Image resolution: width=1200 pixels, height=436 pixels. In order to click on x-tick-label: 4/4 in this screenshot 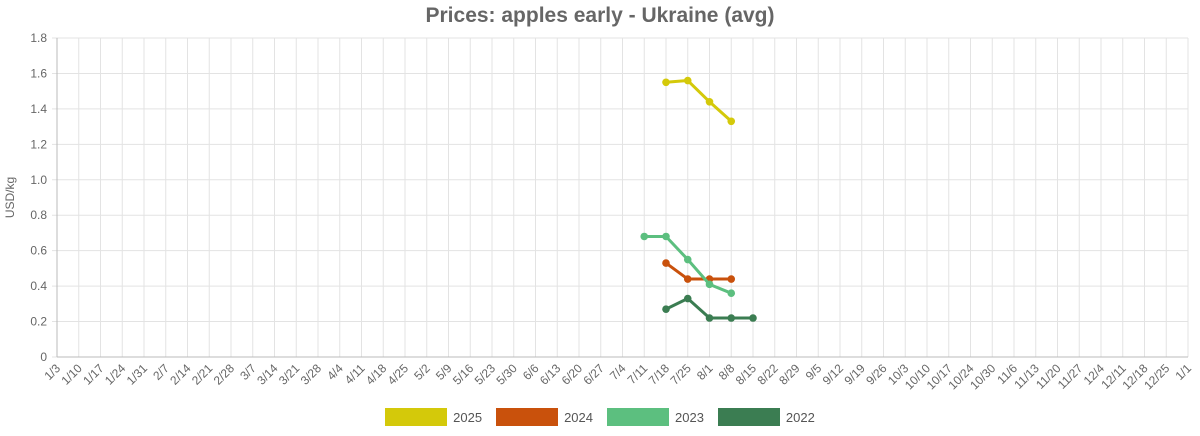, I will do `click(335, 372)`.